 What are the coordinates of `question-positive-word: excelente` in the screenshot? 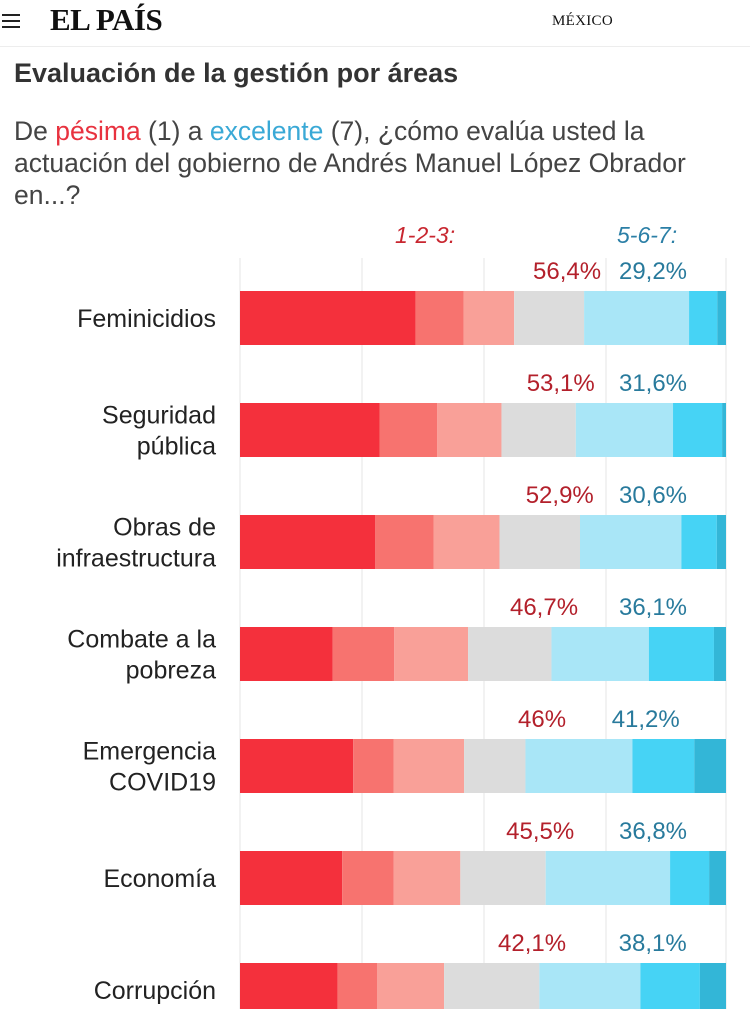 It's located at (266, 131).